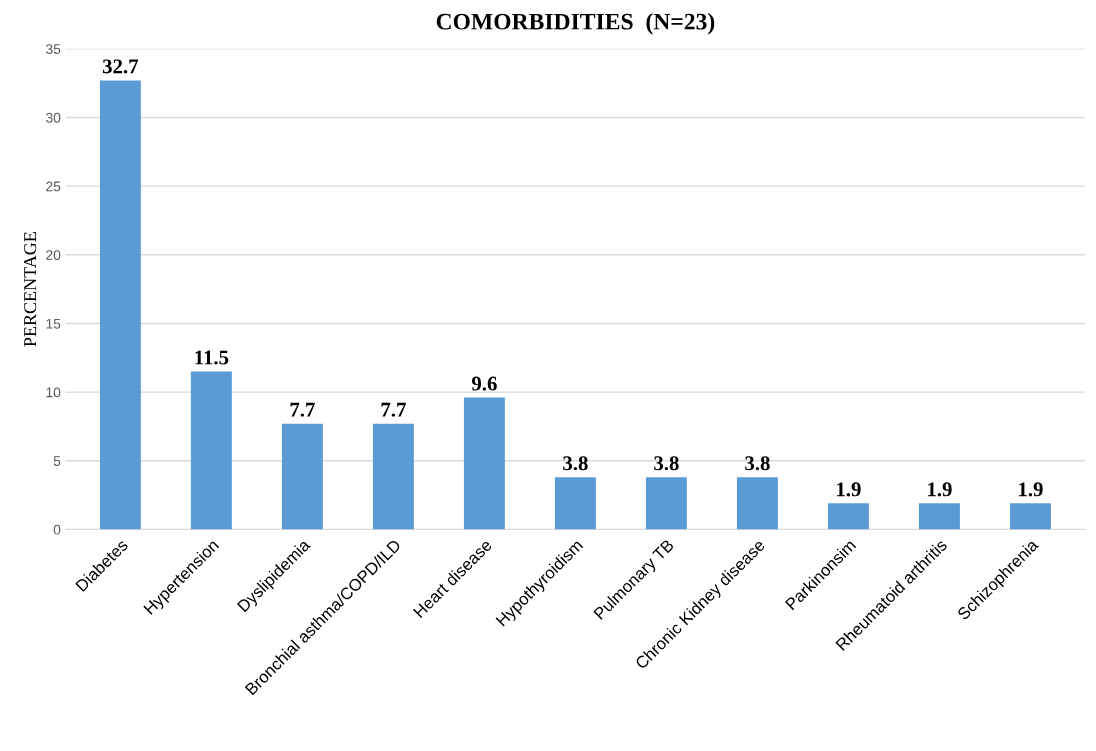 The height and width of the screenshot is (751, 1096). What do you see at coordinates (57, 529) in the screenshot?
I see `y-tick-label: 0` at bounding box center [57, 529].